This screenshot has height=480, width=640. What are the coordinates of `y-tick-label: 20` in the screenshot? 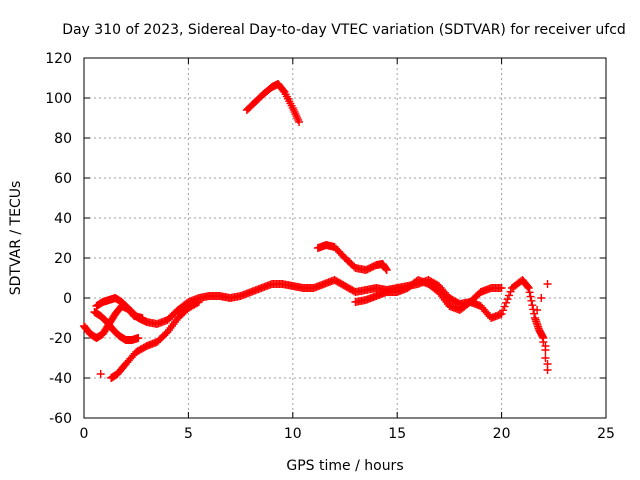 It's located at (63, 259).